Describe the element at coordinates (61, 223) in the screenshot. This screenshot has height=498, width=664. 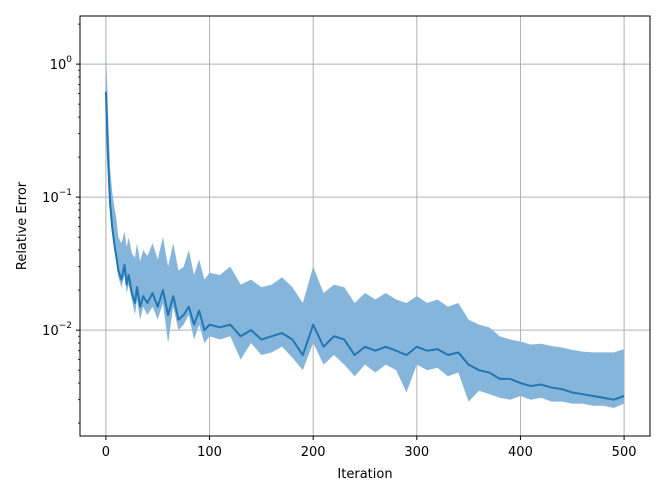
I see `y-ticks: 10⁰ 10⁻¹ 10⁻²` at that location.